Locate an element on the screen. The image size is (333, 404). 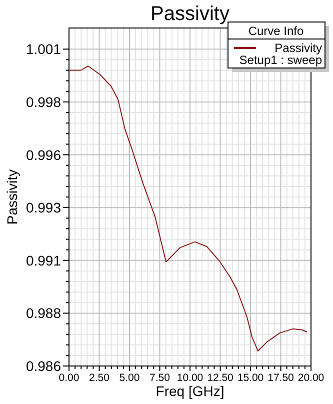
y-tick-label: 0.988 is located at coordinates (44, 313).